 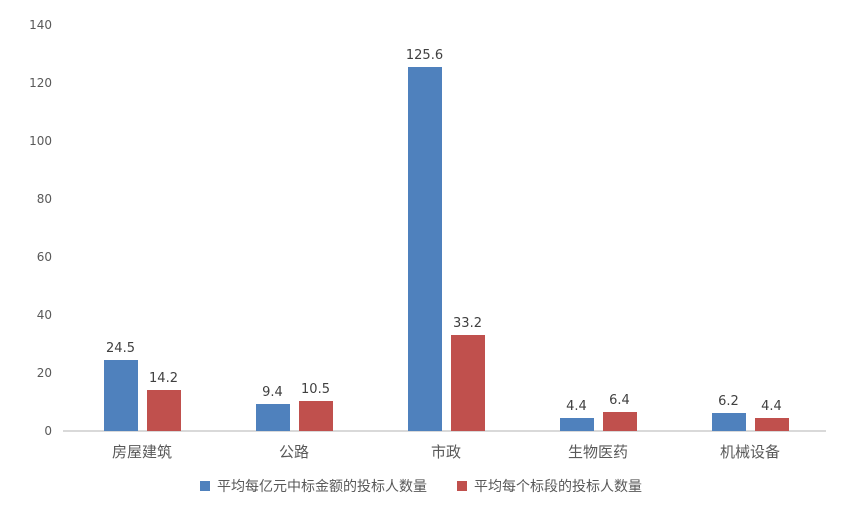 I want to click on bar-series2-市政: 33.2, so click(x=467, y=373).